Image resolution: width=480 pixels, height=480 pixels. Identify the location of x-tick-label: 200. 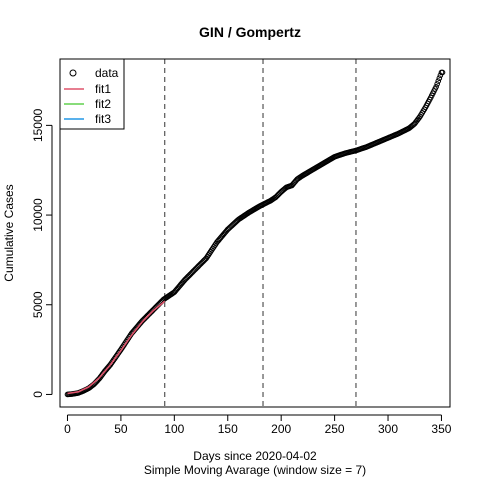
(281, 429).